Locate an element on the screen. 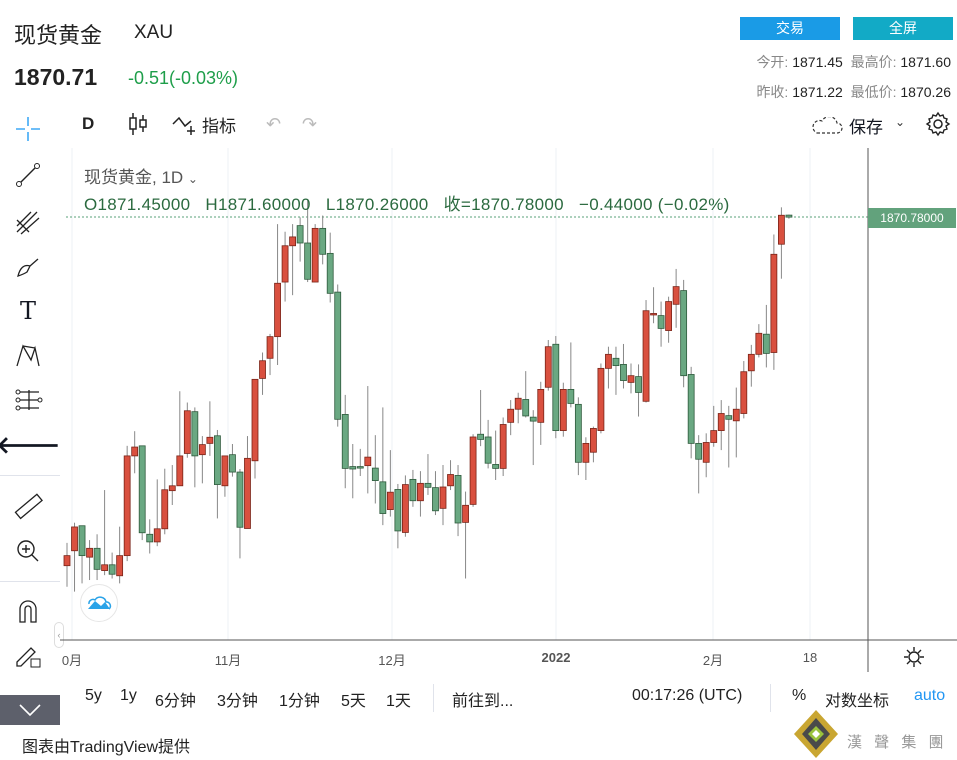 This screenshot has width=957, height=760. cloud-icon is located at coordinates (827, 125).